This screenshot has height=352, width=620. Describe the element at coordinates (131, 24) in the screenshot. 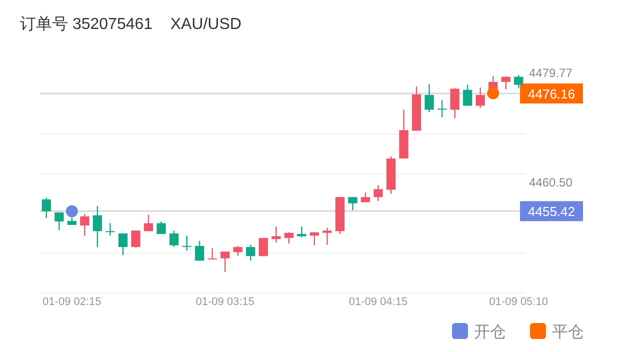

I see `title: 订单号 352075461 XAU/USD` at that location.